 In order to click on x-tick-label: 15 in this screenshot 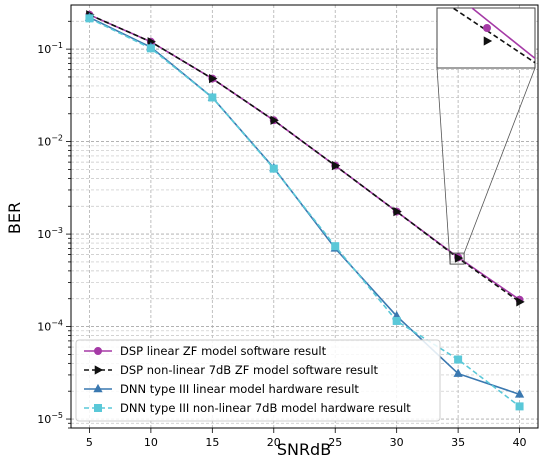, I will do `click(212, 442)`.